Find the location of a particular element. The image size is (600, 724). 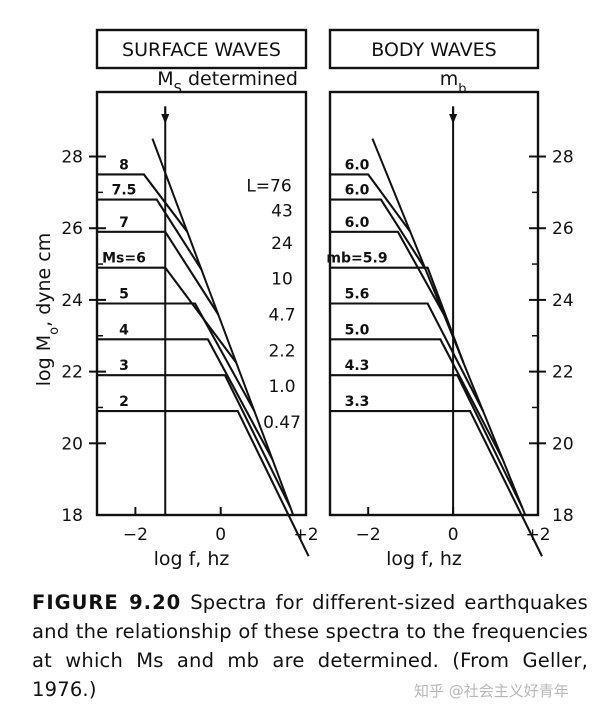

body-title: BODY WAVES is located at coordinates (434, 50).